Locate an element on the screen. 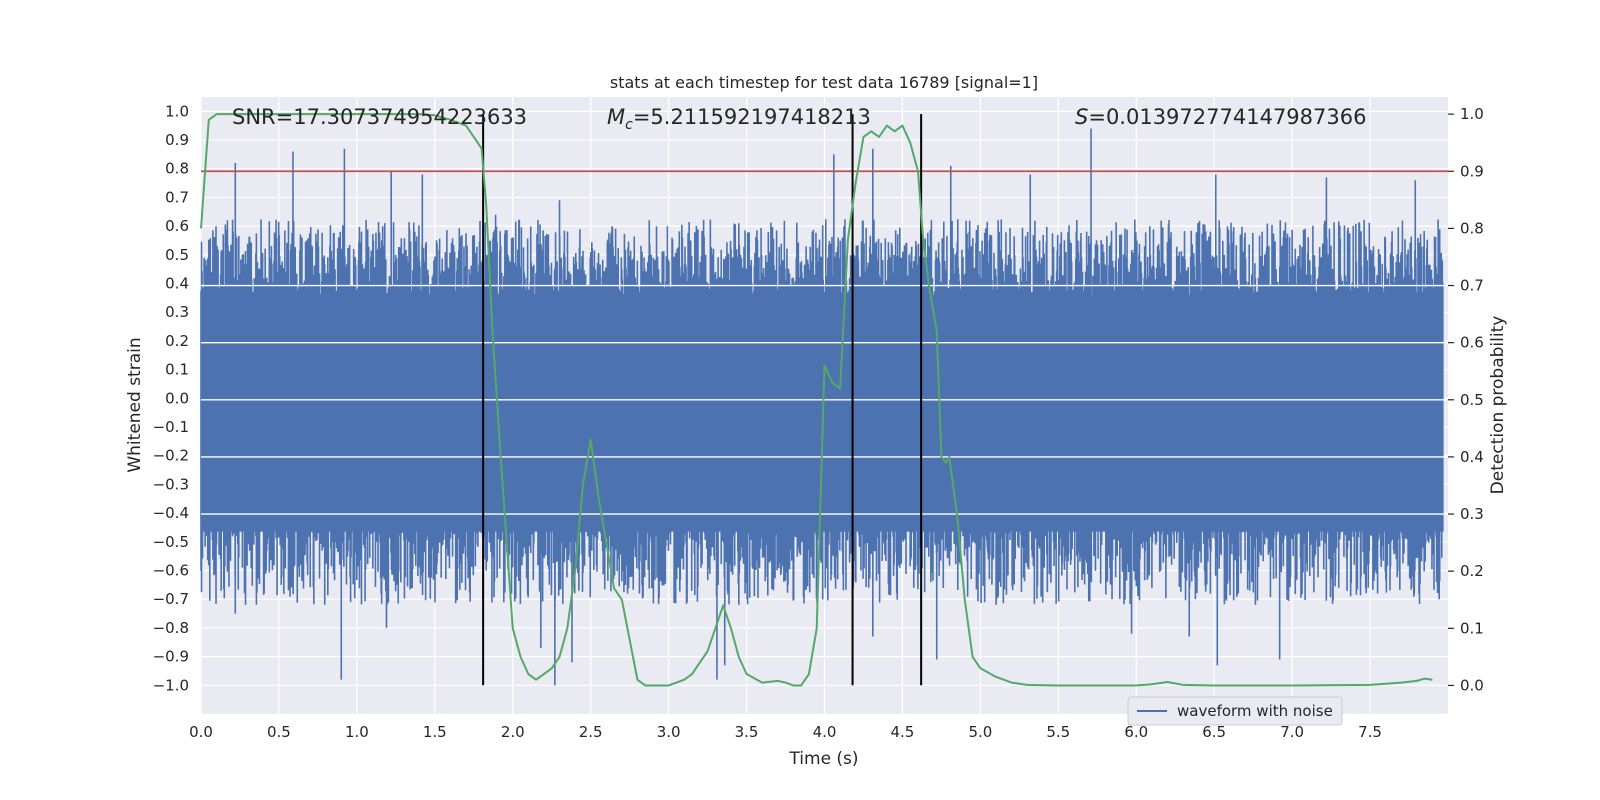 The height and width of the screenshot is (800, 1600). y2-tick-label: 0.9 is located at coordinates (1472, 171).